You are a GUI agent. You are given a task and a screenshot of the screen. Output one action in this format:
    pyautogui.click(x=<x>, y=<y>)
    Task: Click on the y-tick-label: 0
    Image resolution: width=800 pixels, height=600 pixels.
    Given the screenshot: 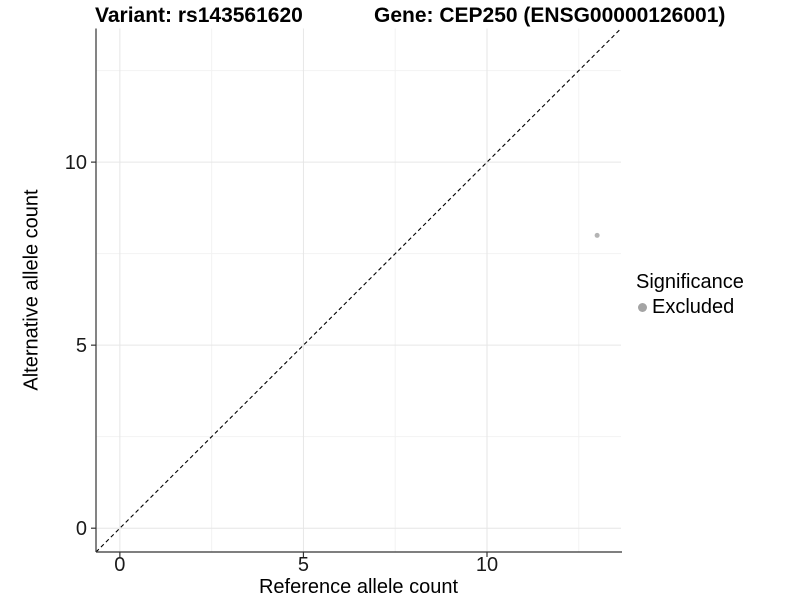 What is the action you would take?
    pyautogui.click(x=81, y=529)
    